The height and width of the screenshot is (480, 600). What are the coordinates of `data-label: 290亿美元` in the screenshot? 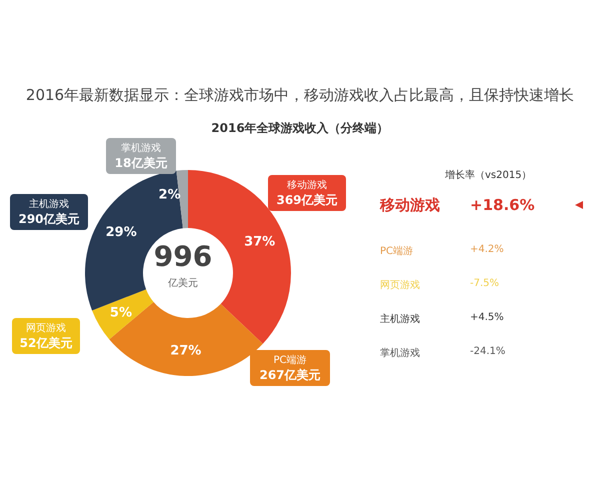 It's located at (49, 219).